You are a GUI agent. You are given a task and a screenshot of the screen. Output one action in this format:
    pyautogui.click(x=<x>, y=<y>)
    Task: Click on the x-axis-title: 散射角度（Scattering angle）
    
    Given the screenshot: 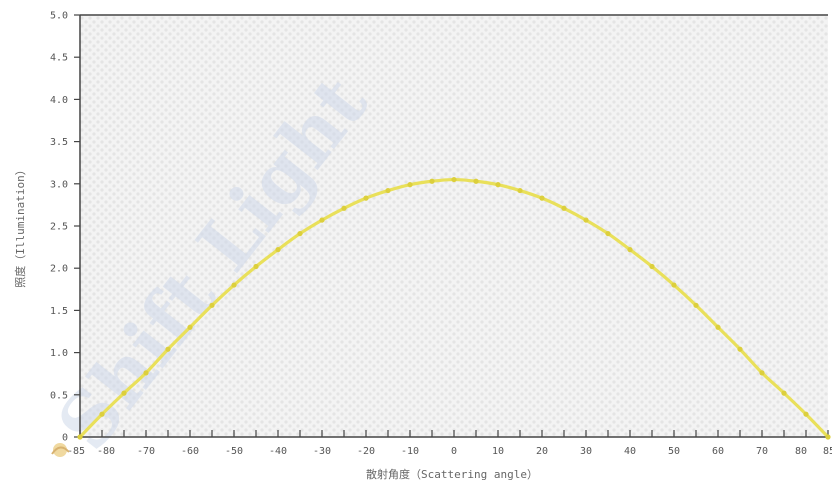 What is the action you would take?
    pyautogui.click(x=452, y=474)
    